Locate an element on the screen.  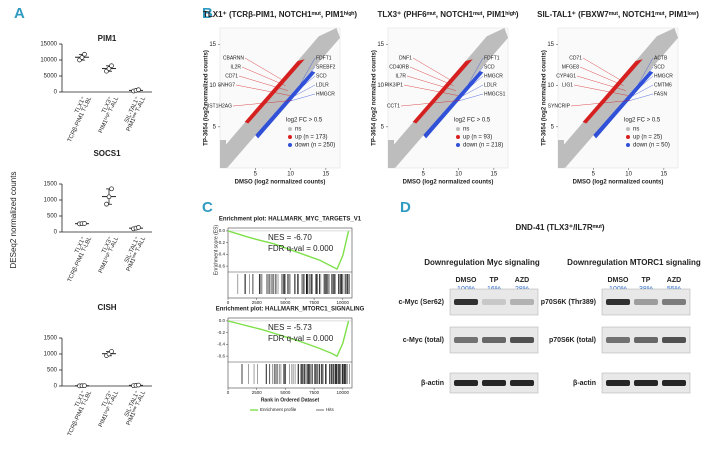
gene-label: MFGE8 is located at coordinates (570, 67).